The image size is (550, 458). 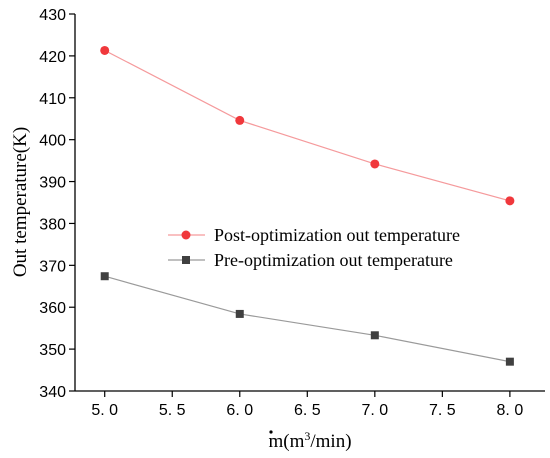 What do you see at coordinates (337, 235) in the screenshot?
I see `legend-label-post: Post-optimization out temperature` at bounding box center [337, 235].